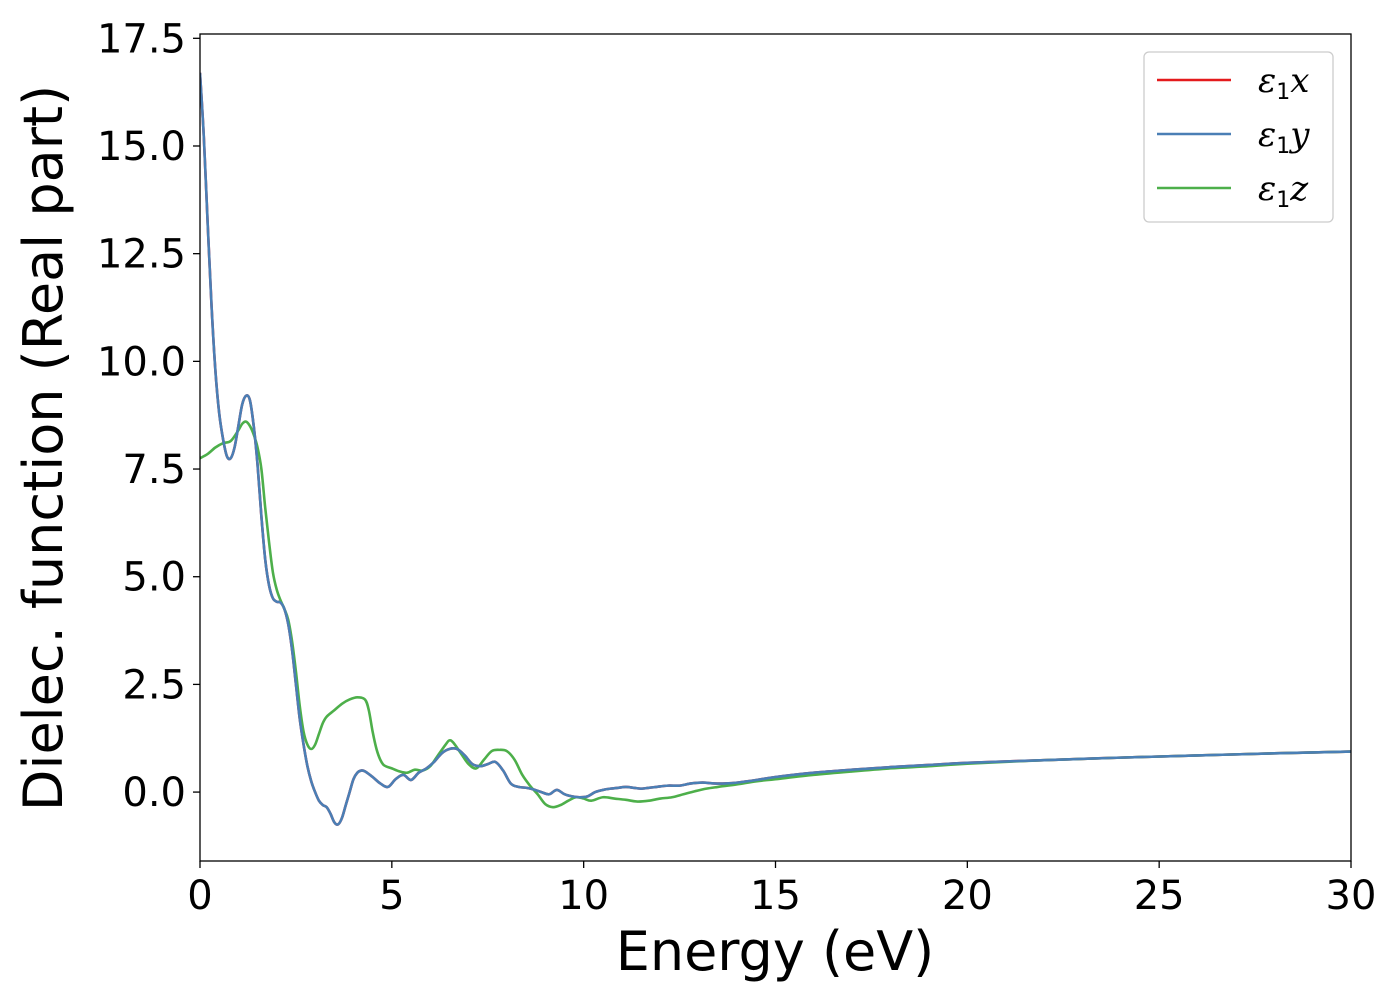 Image resolution: width=1400 pixels, height=1000 pixels. I want to click on y-axis: 0.0 2.5 5.0 7.5 10.0 12.5 15.0 17.5, so click(148, 416).